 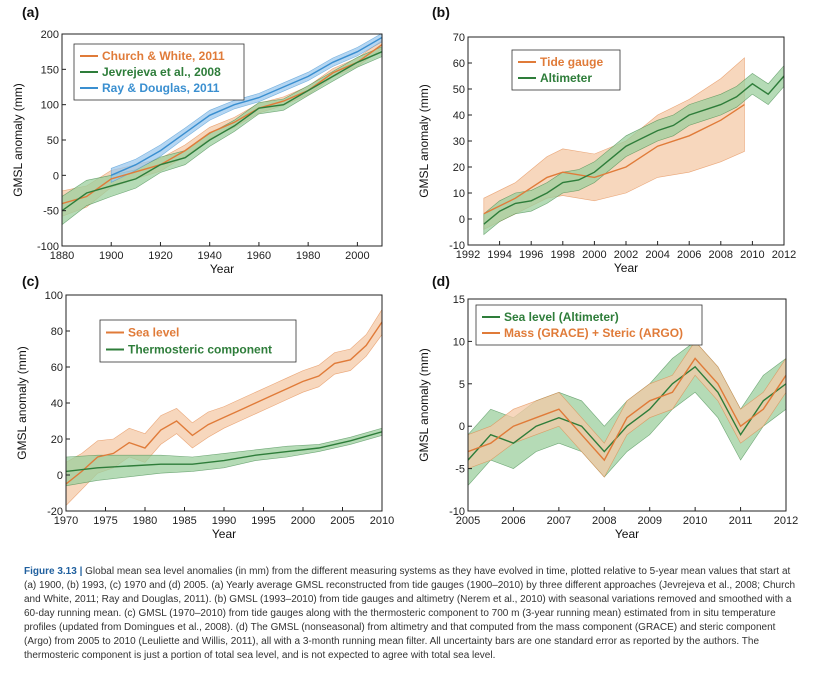 What do you see at coordinates (499, 255) in the screenshot?
I see `x-tick-label: 1994` at bounding box center [499, 255].